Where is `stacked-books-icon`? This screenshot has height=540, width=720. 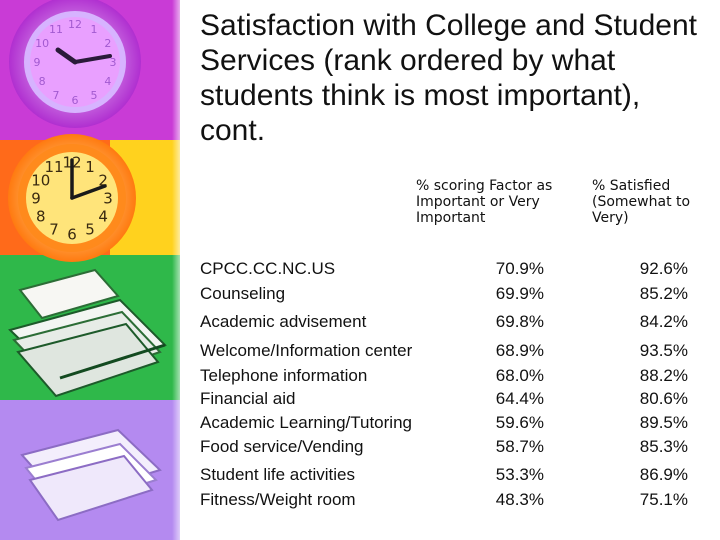
stacked-books-icon is located at coordinates (87, 333).